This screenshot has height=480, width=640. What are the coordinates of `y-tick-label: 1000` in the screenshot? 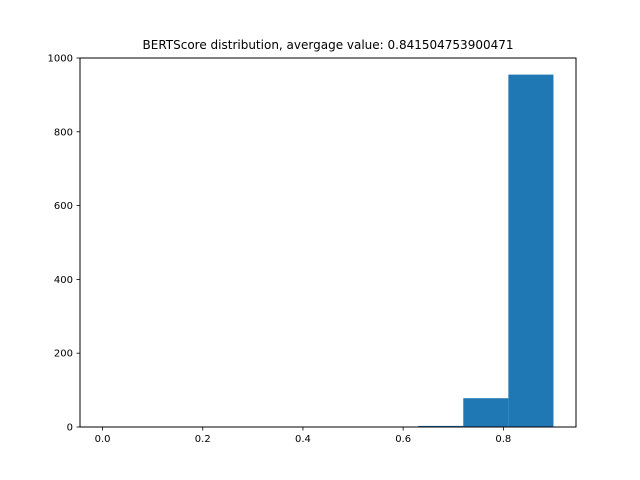 It's located at (60, 59).